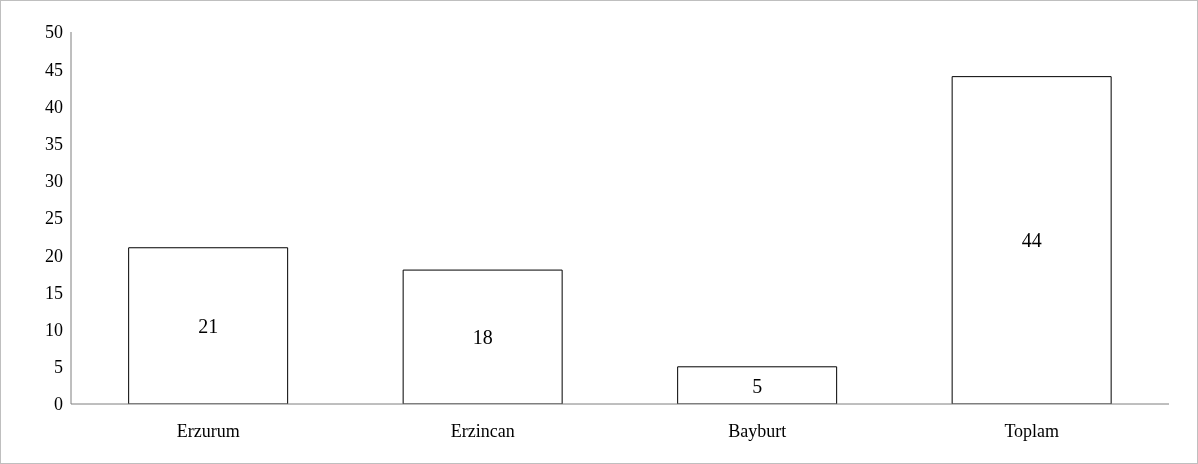 The width and height of the screenshot is (1198, 464). Describe the element at coordinates (54, 255) in the screenshot. I see `y-tick-label: 20` at that location.